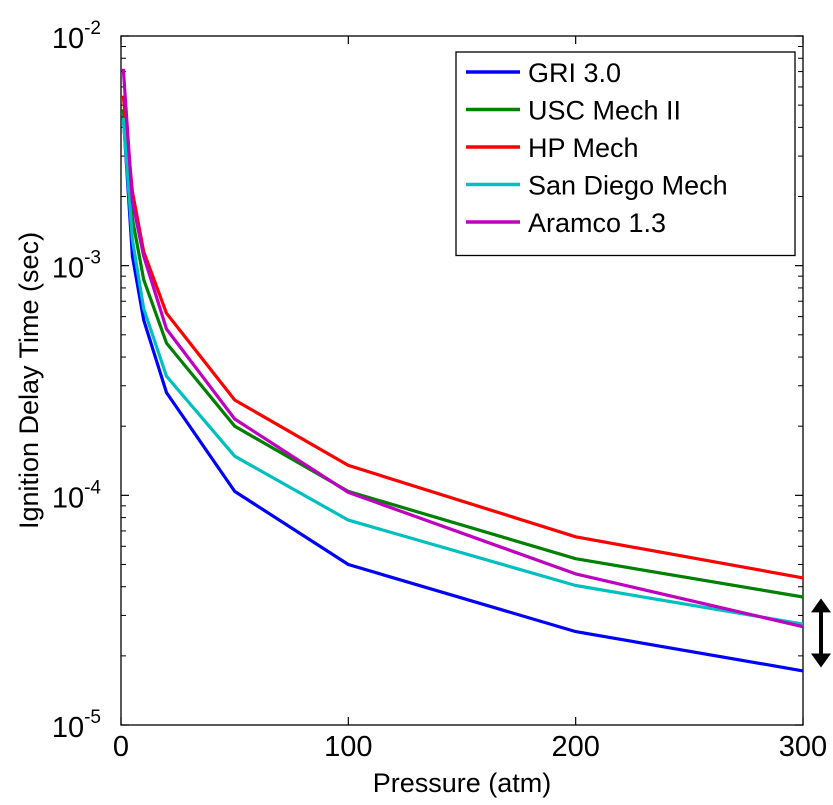 This screenshot has height=805, width=833. I want to click on y-tick-labels: 10-210-310-410-5, so click(77, 381).